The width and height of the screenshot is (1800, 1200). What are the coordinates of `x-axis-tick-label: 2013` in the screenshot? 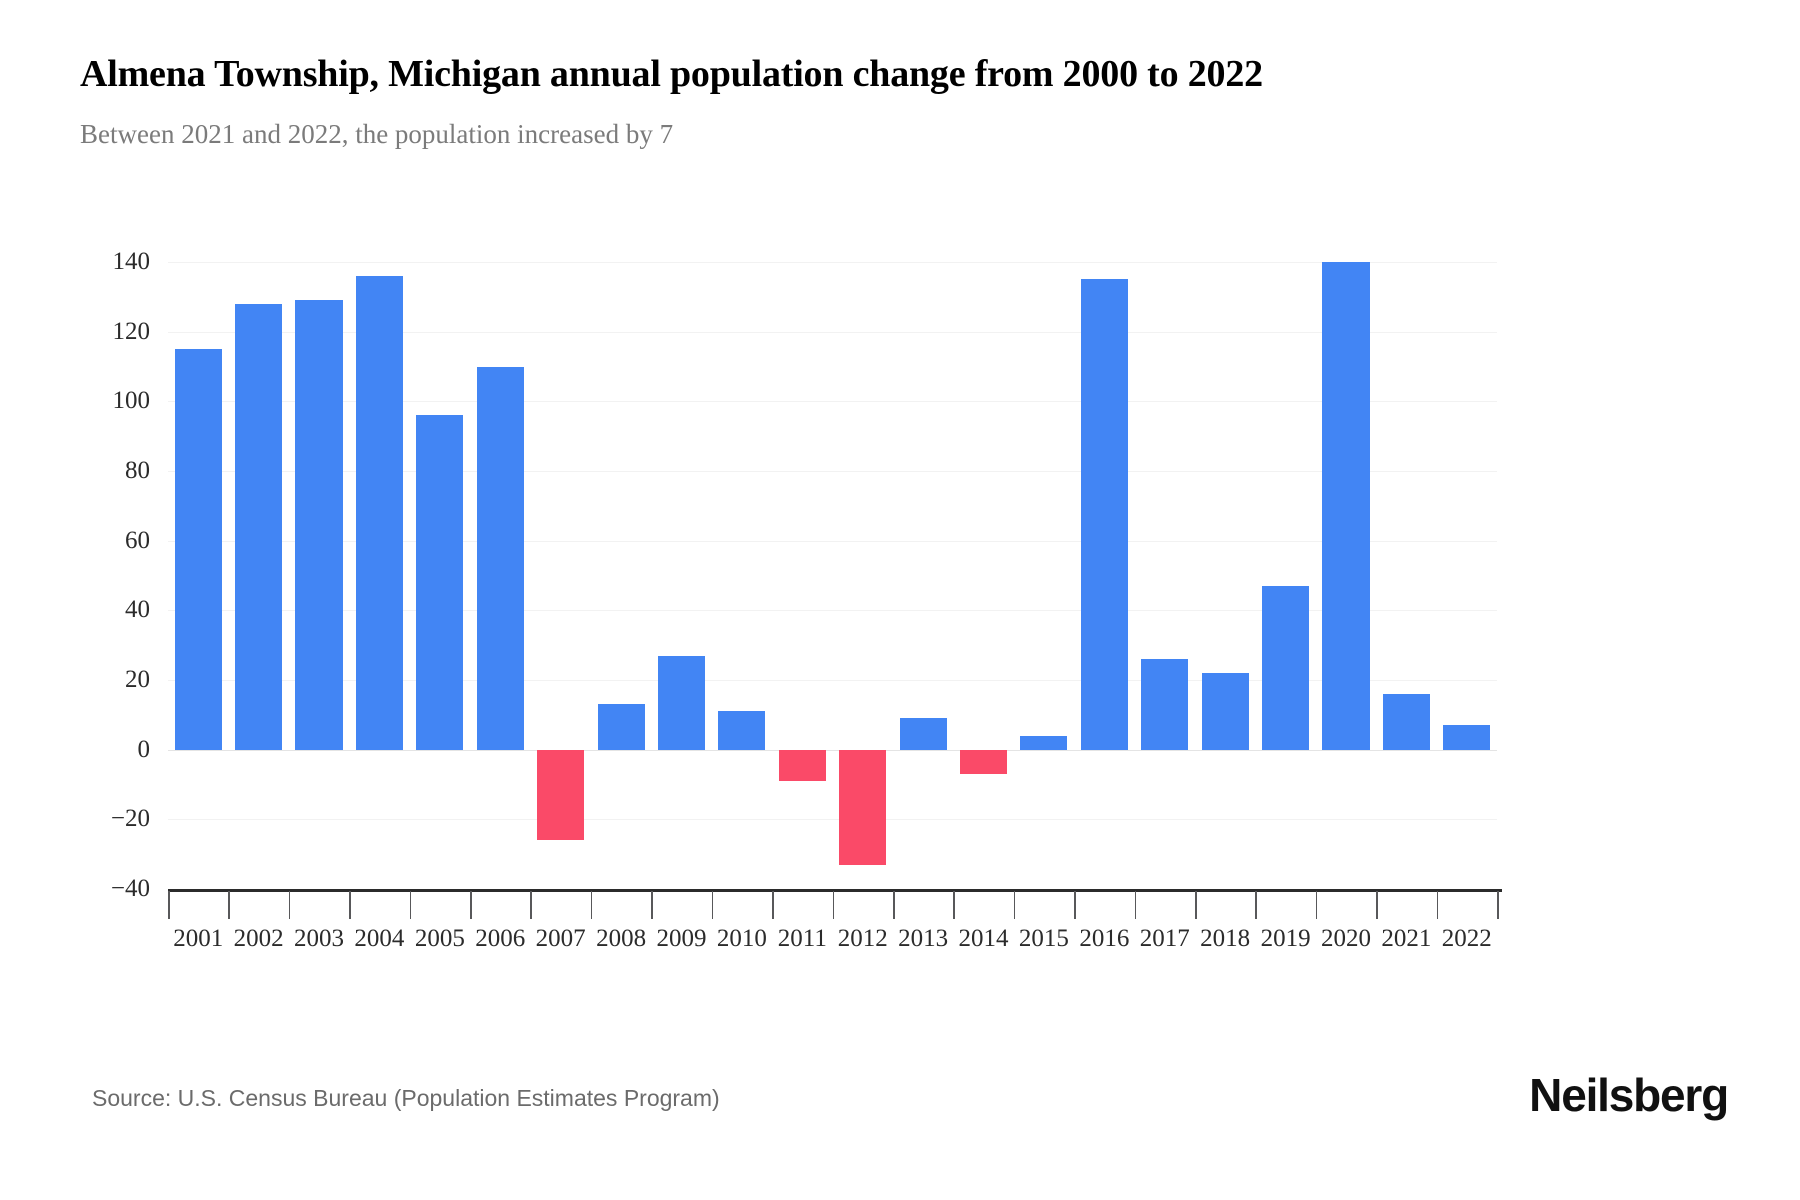 It's located at (923, 938).